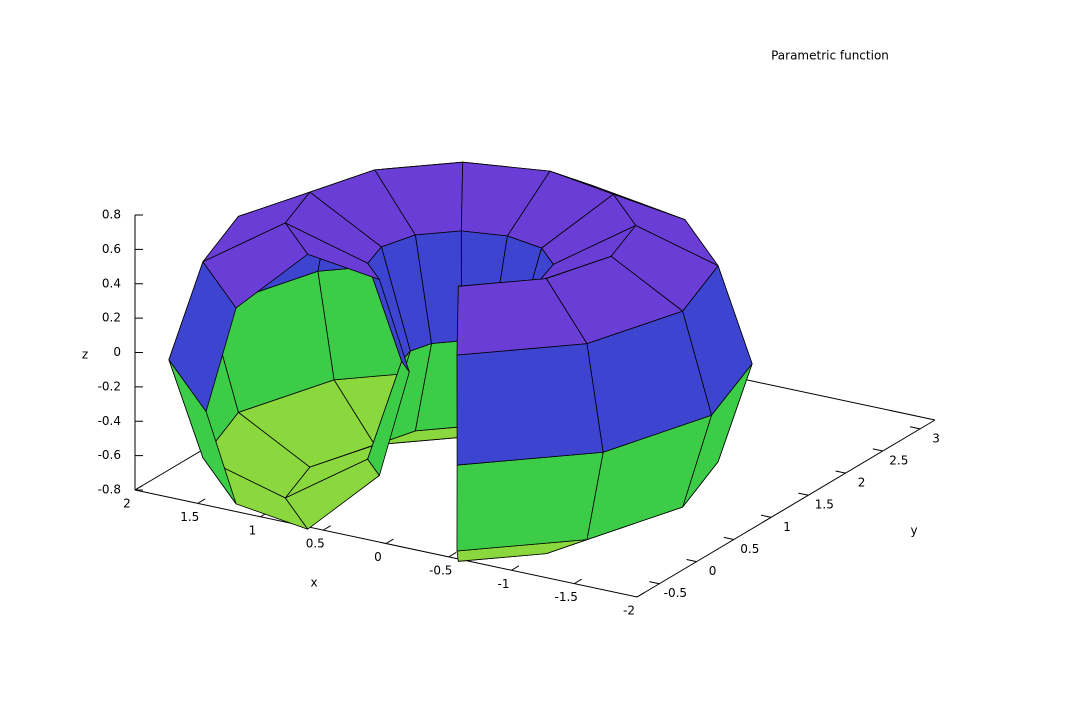  I want to click on legend-entry: Parametric function, so click(830, 56).